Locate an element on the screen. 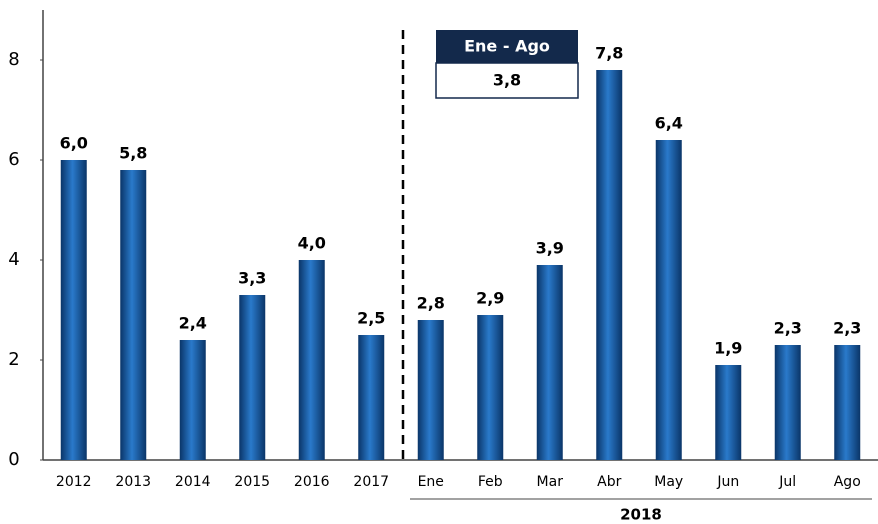  annotation-header is located at coordinates (507, 46).